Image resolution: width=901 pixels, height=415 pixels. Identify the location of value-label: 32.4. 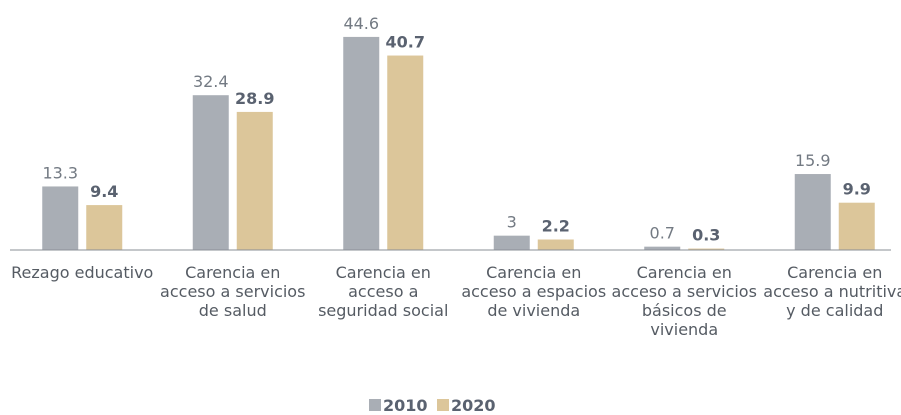
(211, 81).